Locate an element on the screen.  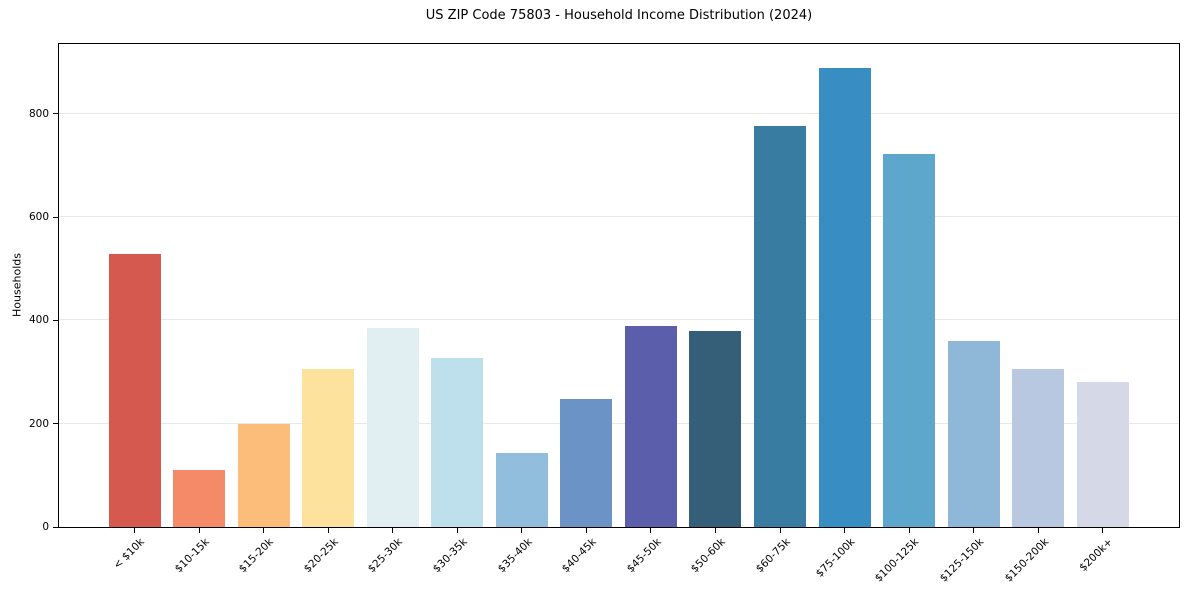
bar-45-50k is located at coordinates (650, 426).